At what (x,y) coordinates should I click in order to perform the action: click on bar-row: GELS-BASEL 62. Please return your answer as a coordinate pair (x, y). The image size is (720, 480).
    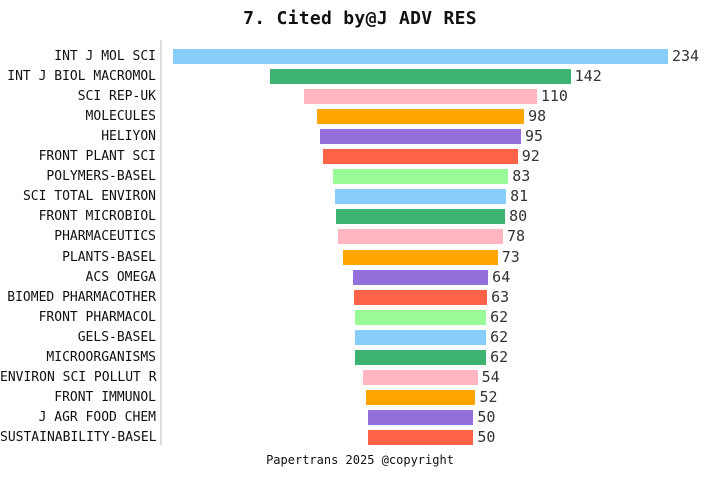
    Looking at the image, I should click on (360, 336).